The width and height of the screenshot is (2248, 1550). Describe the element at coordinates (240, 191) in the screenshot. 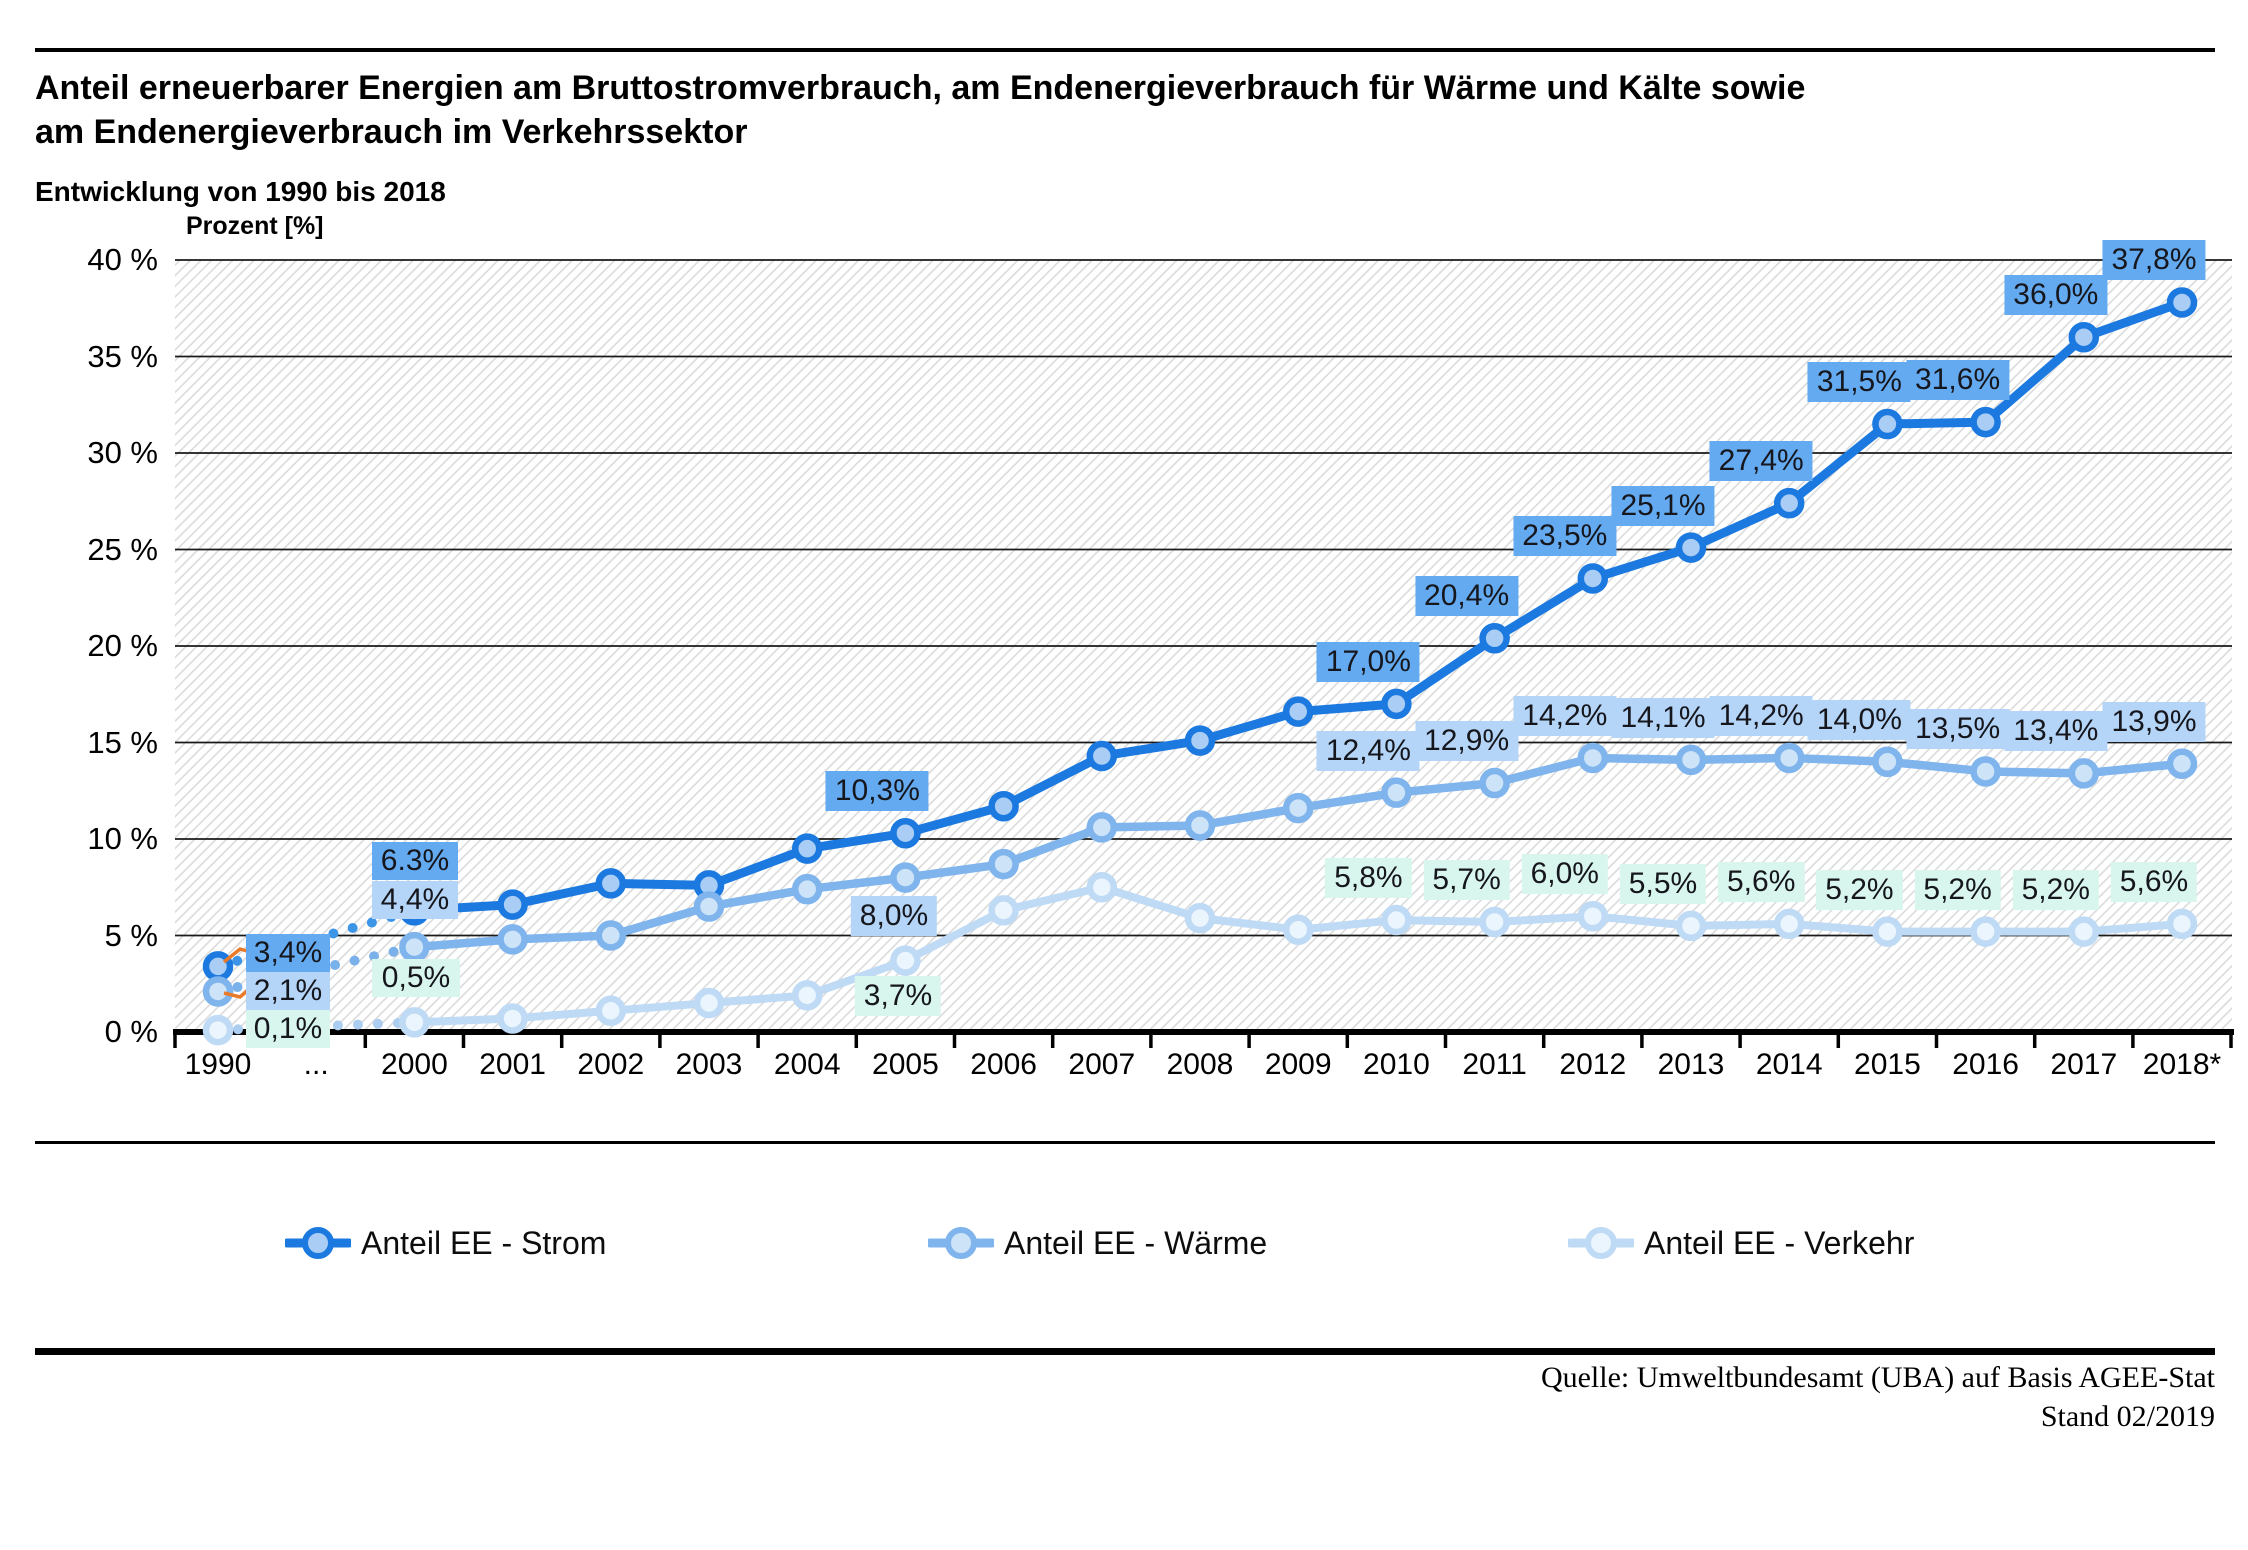

I see `chart-subtitle: Entwicklung von 1990 bis 2018` at that location.